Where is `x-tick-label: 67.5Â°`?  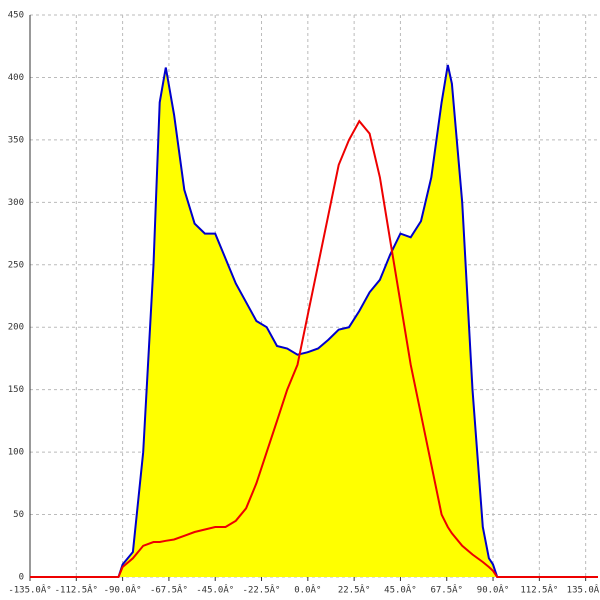
x-tick-label: 67.5Â° is located at coordinates (446, 590).